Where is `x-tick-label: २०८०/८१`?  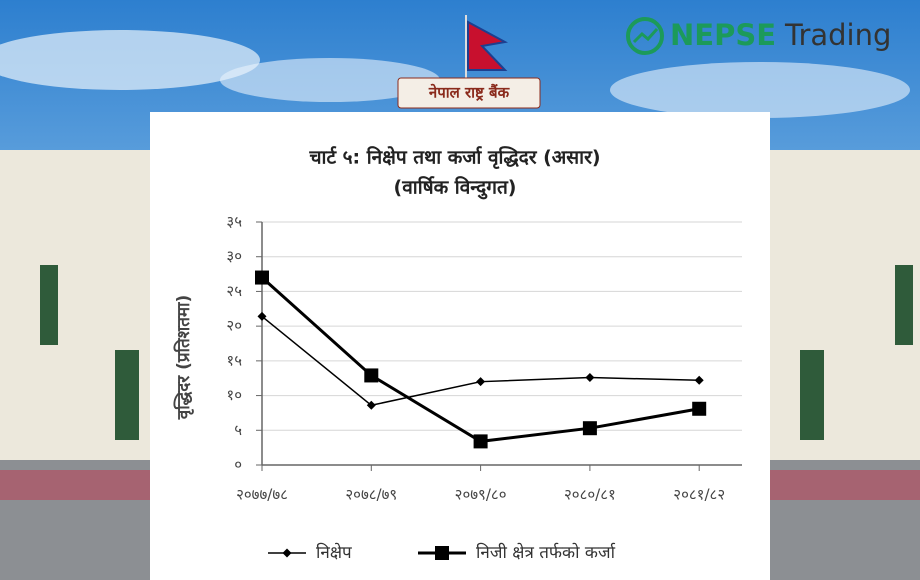
x-tick-label: २०८०/८१ is located at coordinates (590, 495).